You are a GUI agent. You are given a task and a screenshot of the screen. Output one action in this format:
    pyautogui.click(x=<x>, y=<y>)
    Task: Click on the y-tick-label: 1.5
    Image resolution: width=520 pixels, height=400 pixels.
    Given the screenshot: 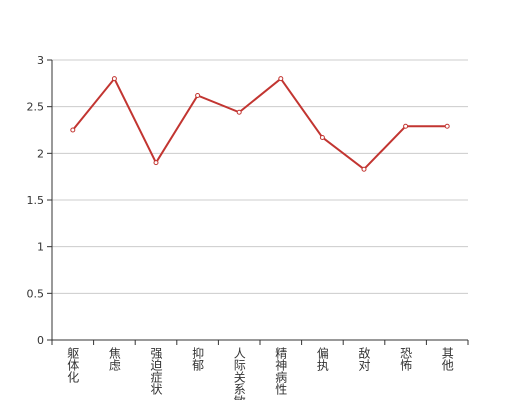 What is the action you would take?
    pyautogui.click(x=36, y=200)
    